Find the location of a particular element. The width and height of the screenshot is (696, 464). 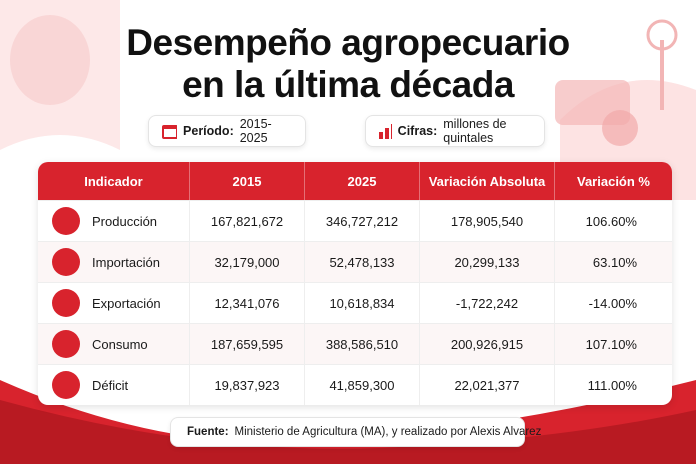

table-cell: 20,299,133 is located at coordinates (487, 262).